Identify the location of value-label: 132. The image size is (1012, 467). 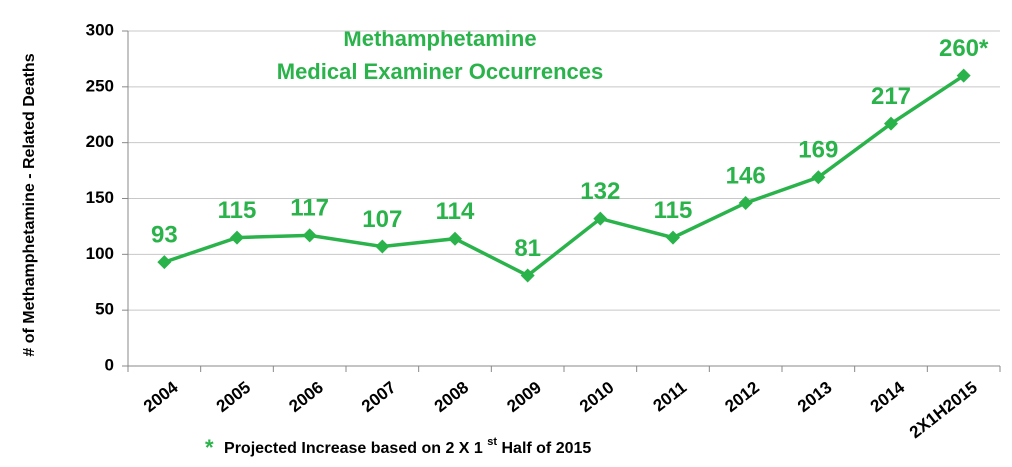
(600, 191).